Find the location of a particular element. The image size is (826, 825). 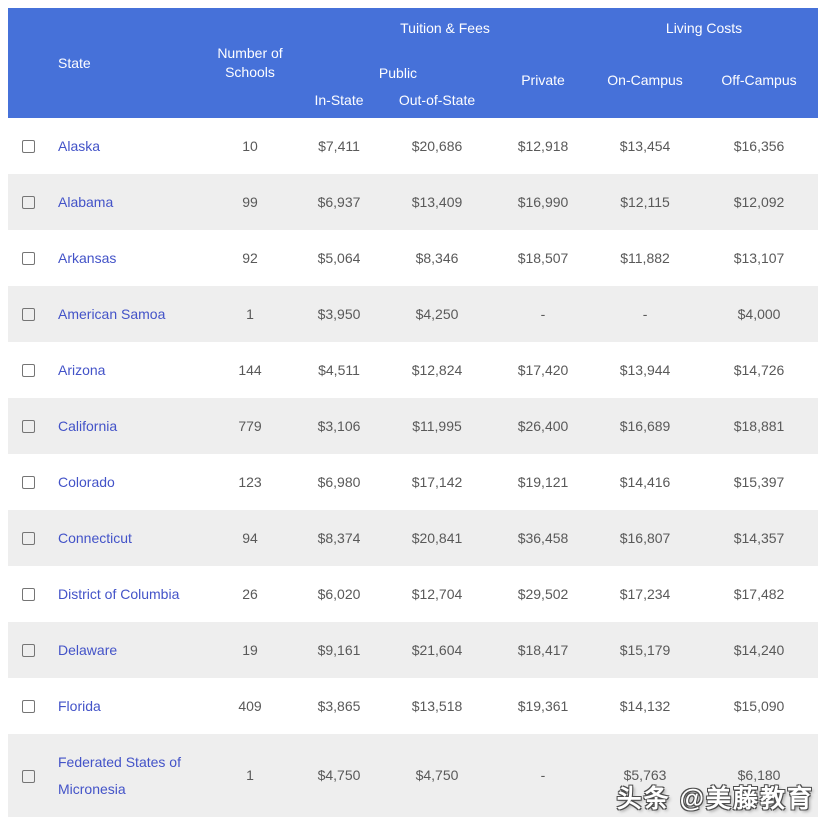

state-link: California is located at coordinates (88, 425).